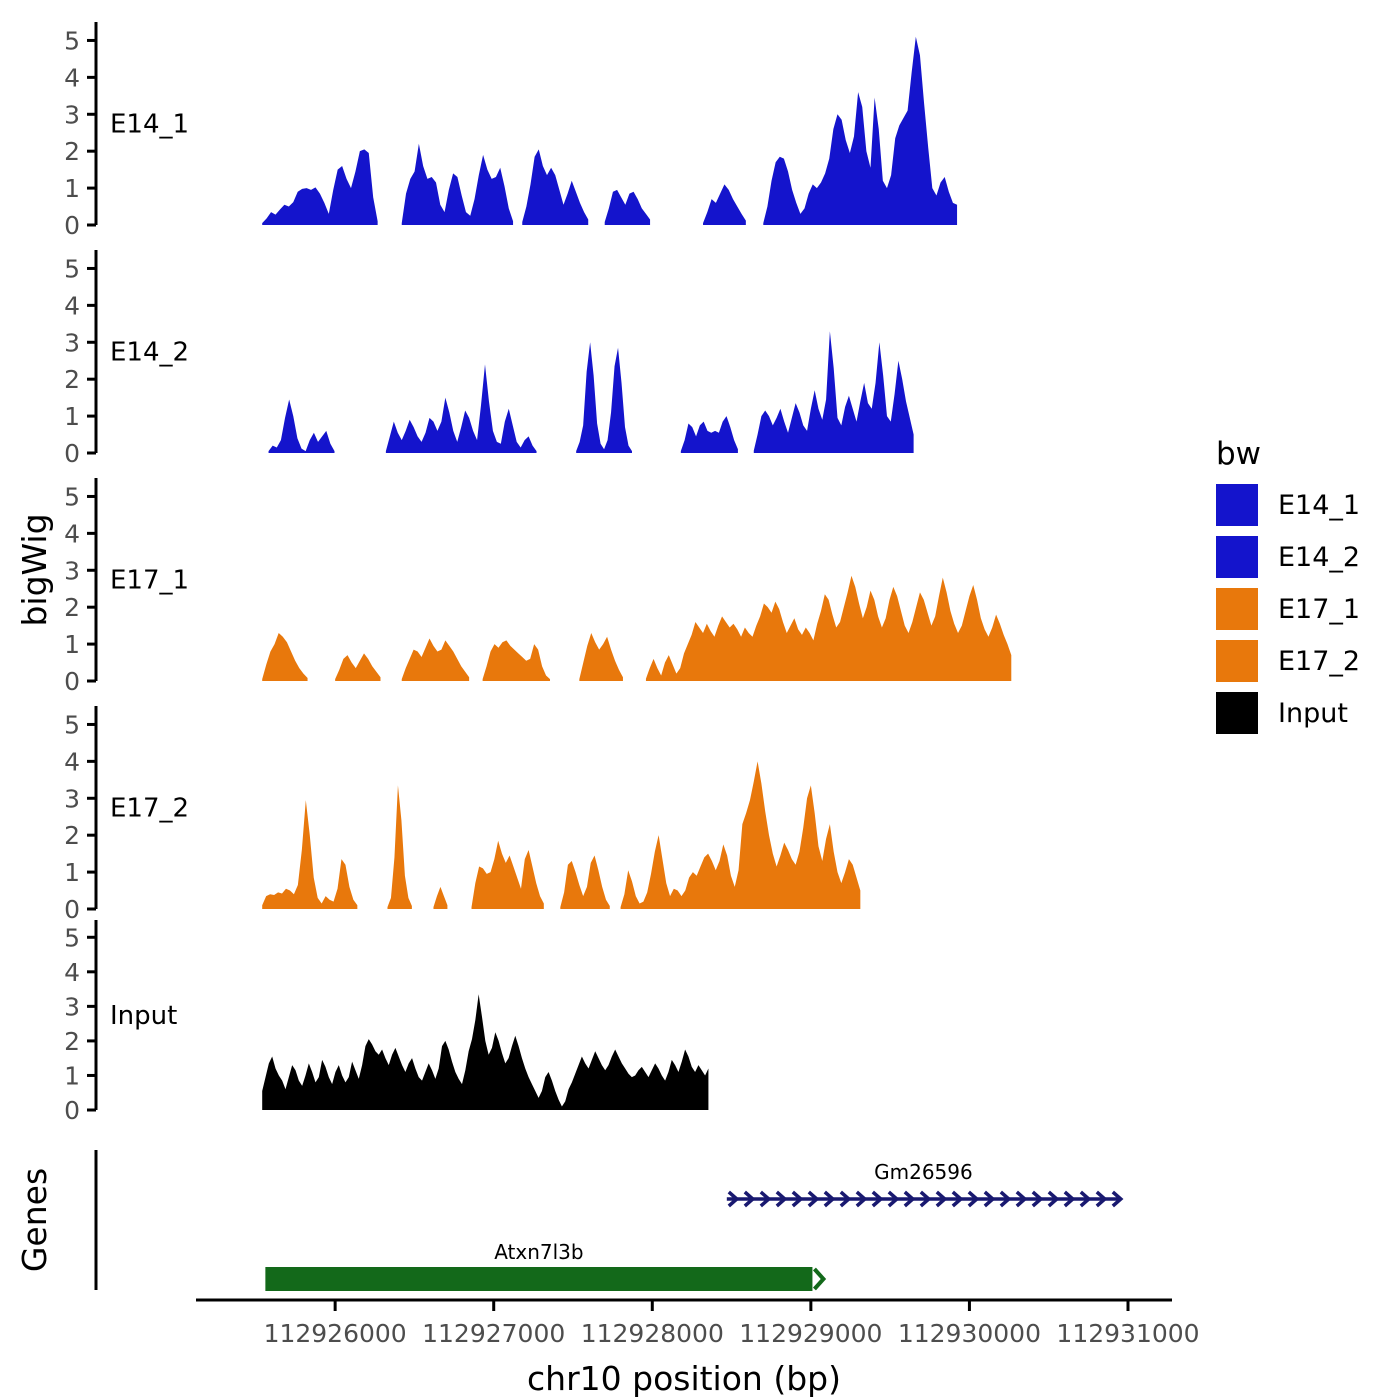  Describe the element at coordinates (34, 1220) in the screenshot. I see `genes-axis-title: Genes` at that location.